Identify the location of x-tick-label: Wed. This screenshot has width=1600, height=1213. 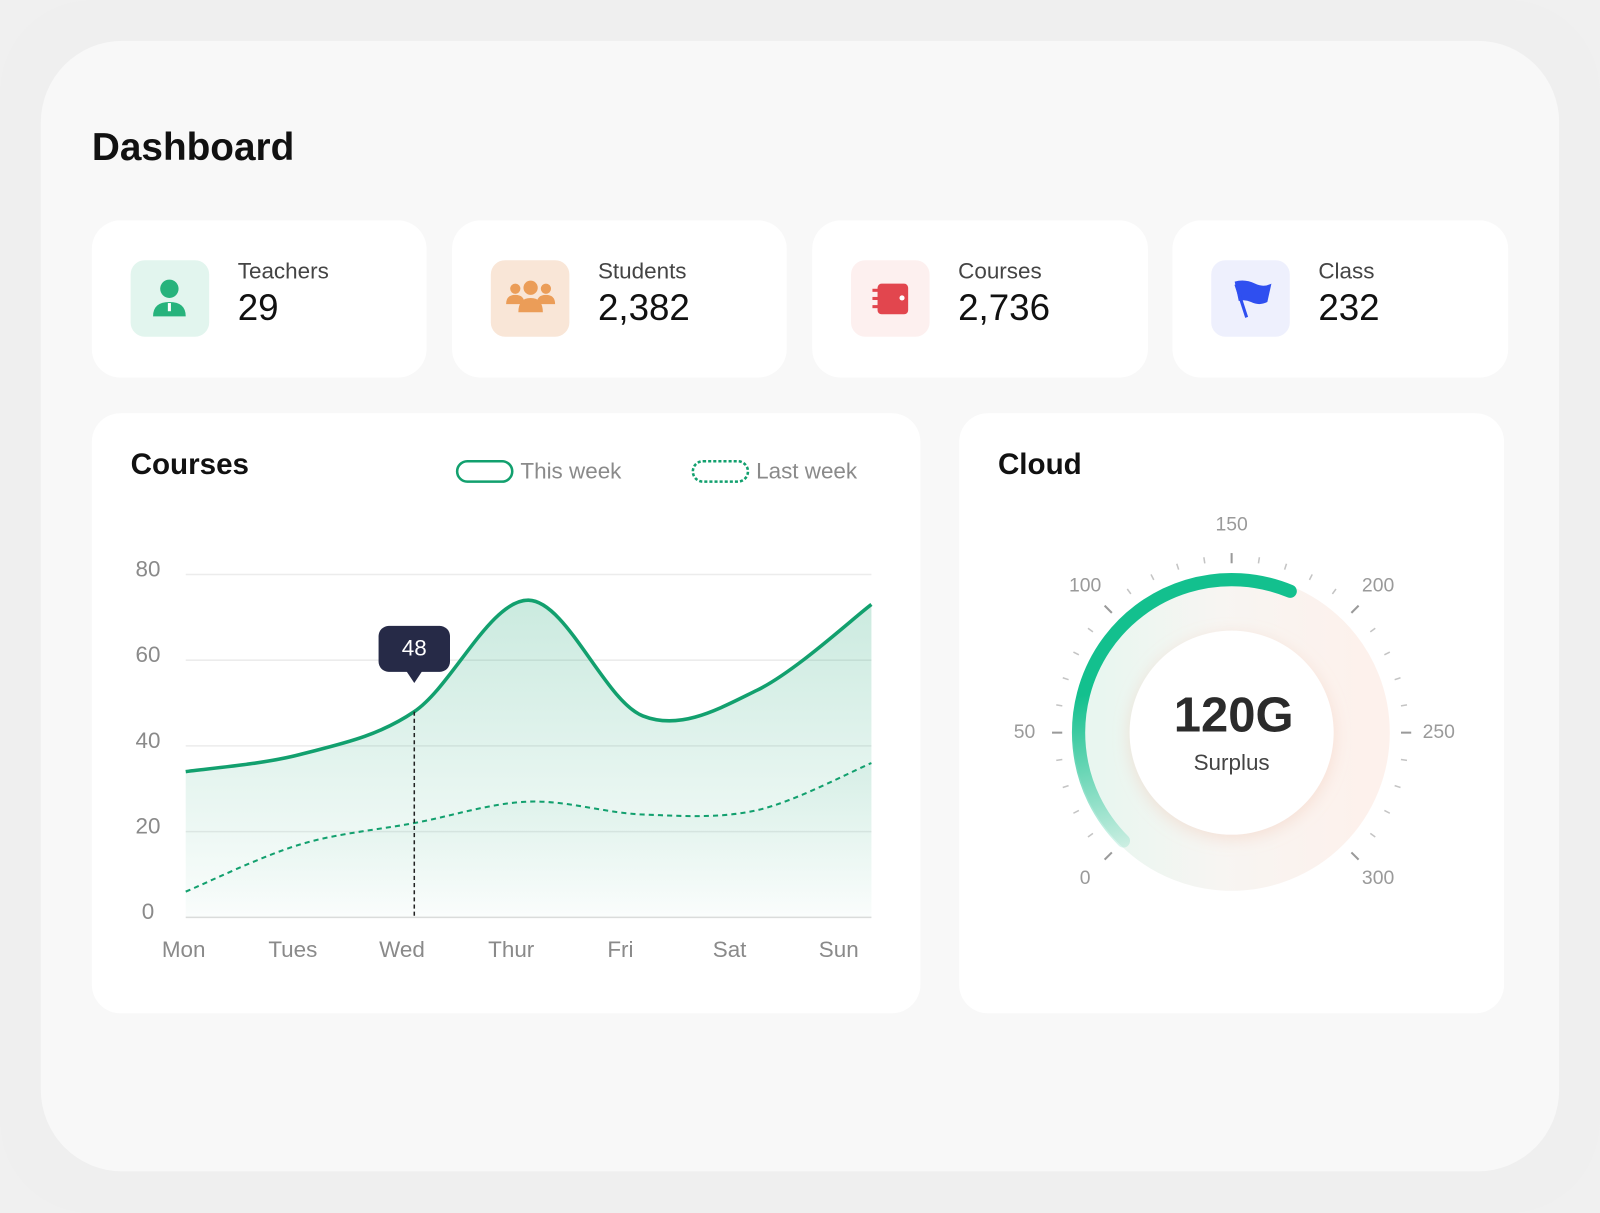
(402, 949).